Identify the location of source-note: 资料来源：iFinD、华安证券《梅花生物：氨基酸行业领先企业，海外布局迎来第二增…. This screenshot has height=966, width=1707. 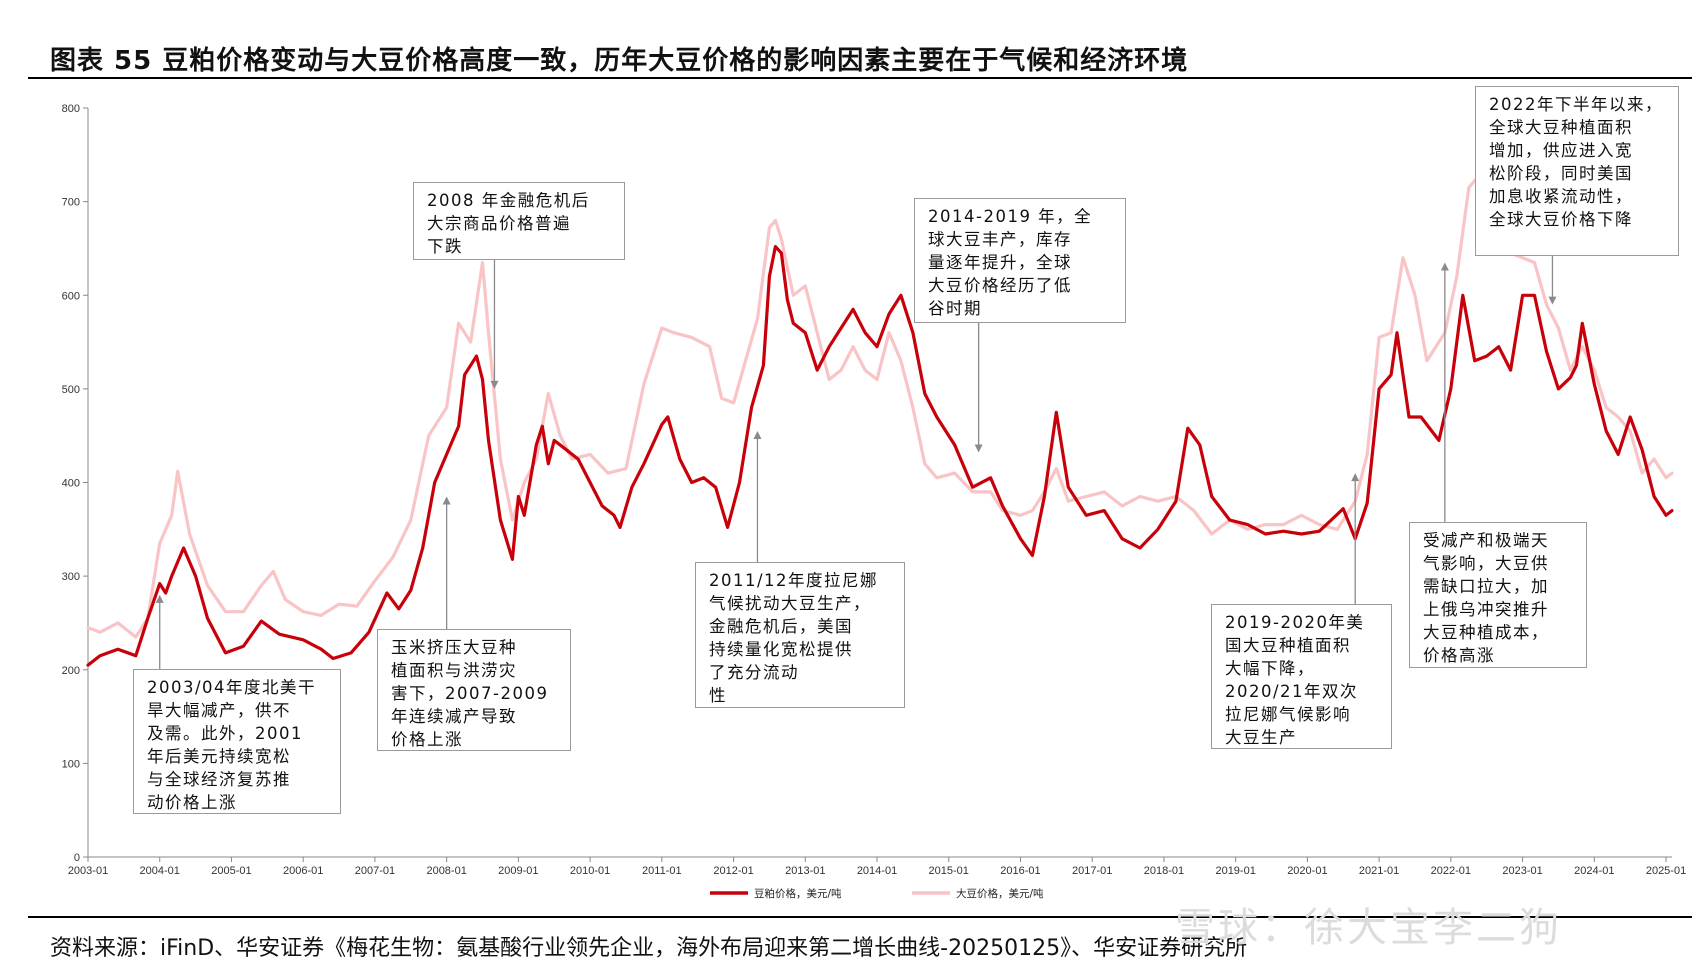
(649, 948).